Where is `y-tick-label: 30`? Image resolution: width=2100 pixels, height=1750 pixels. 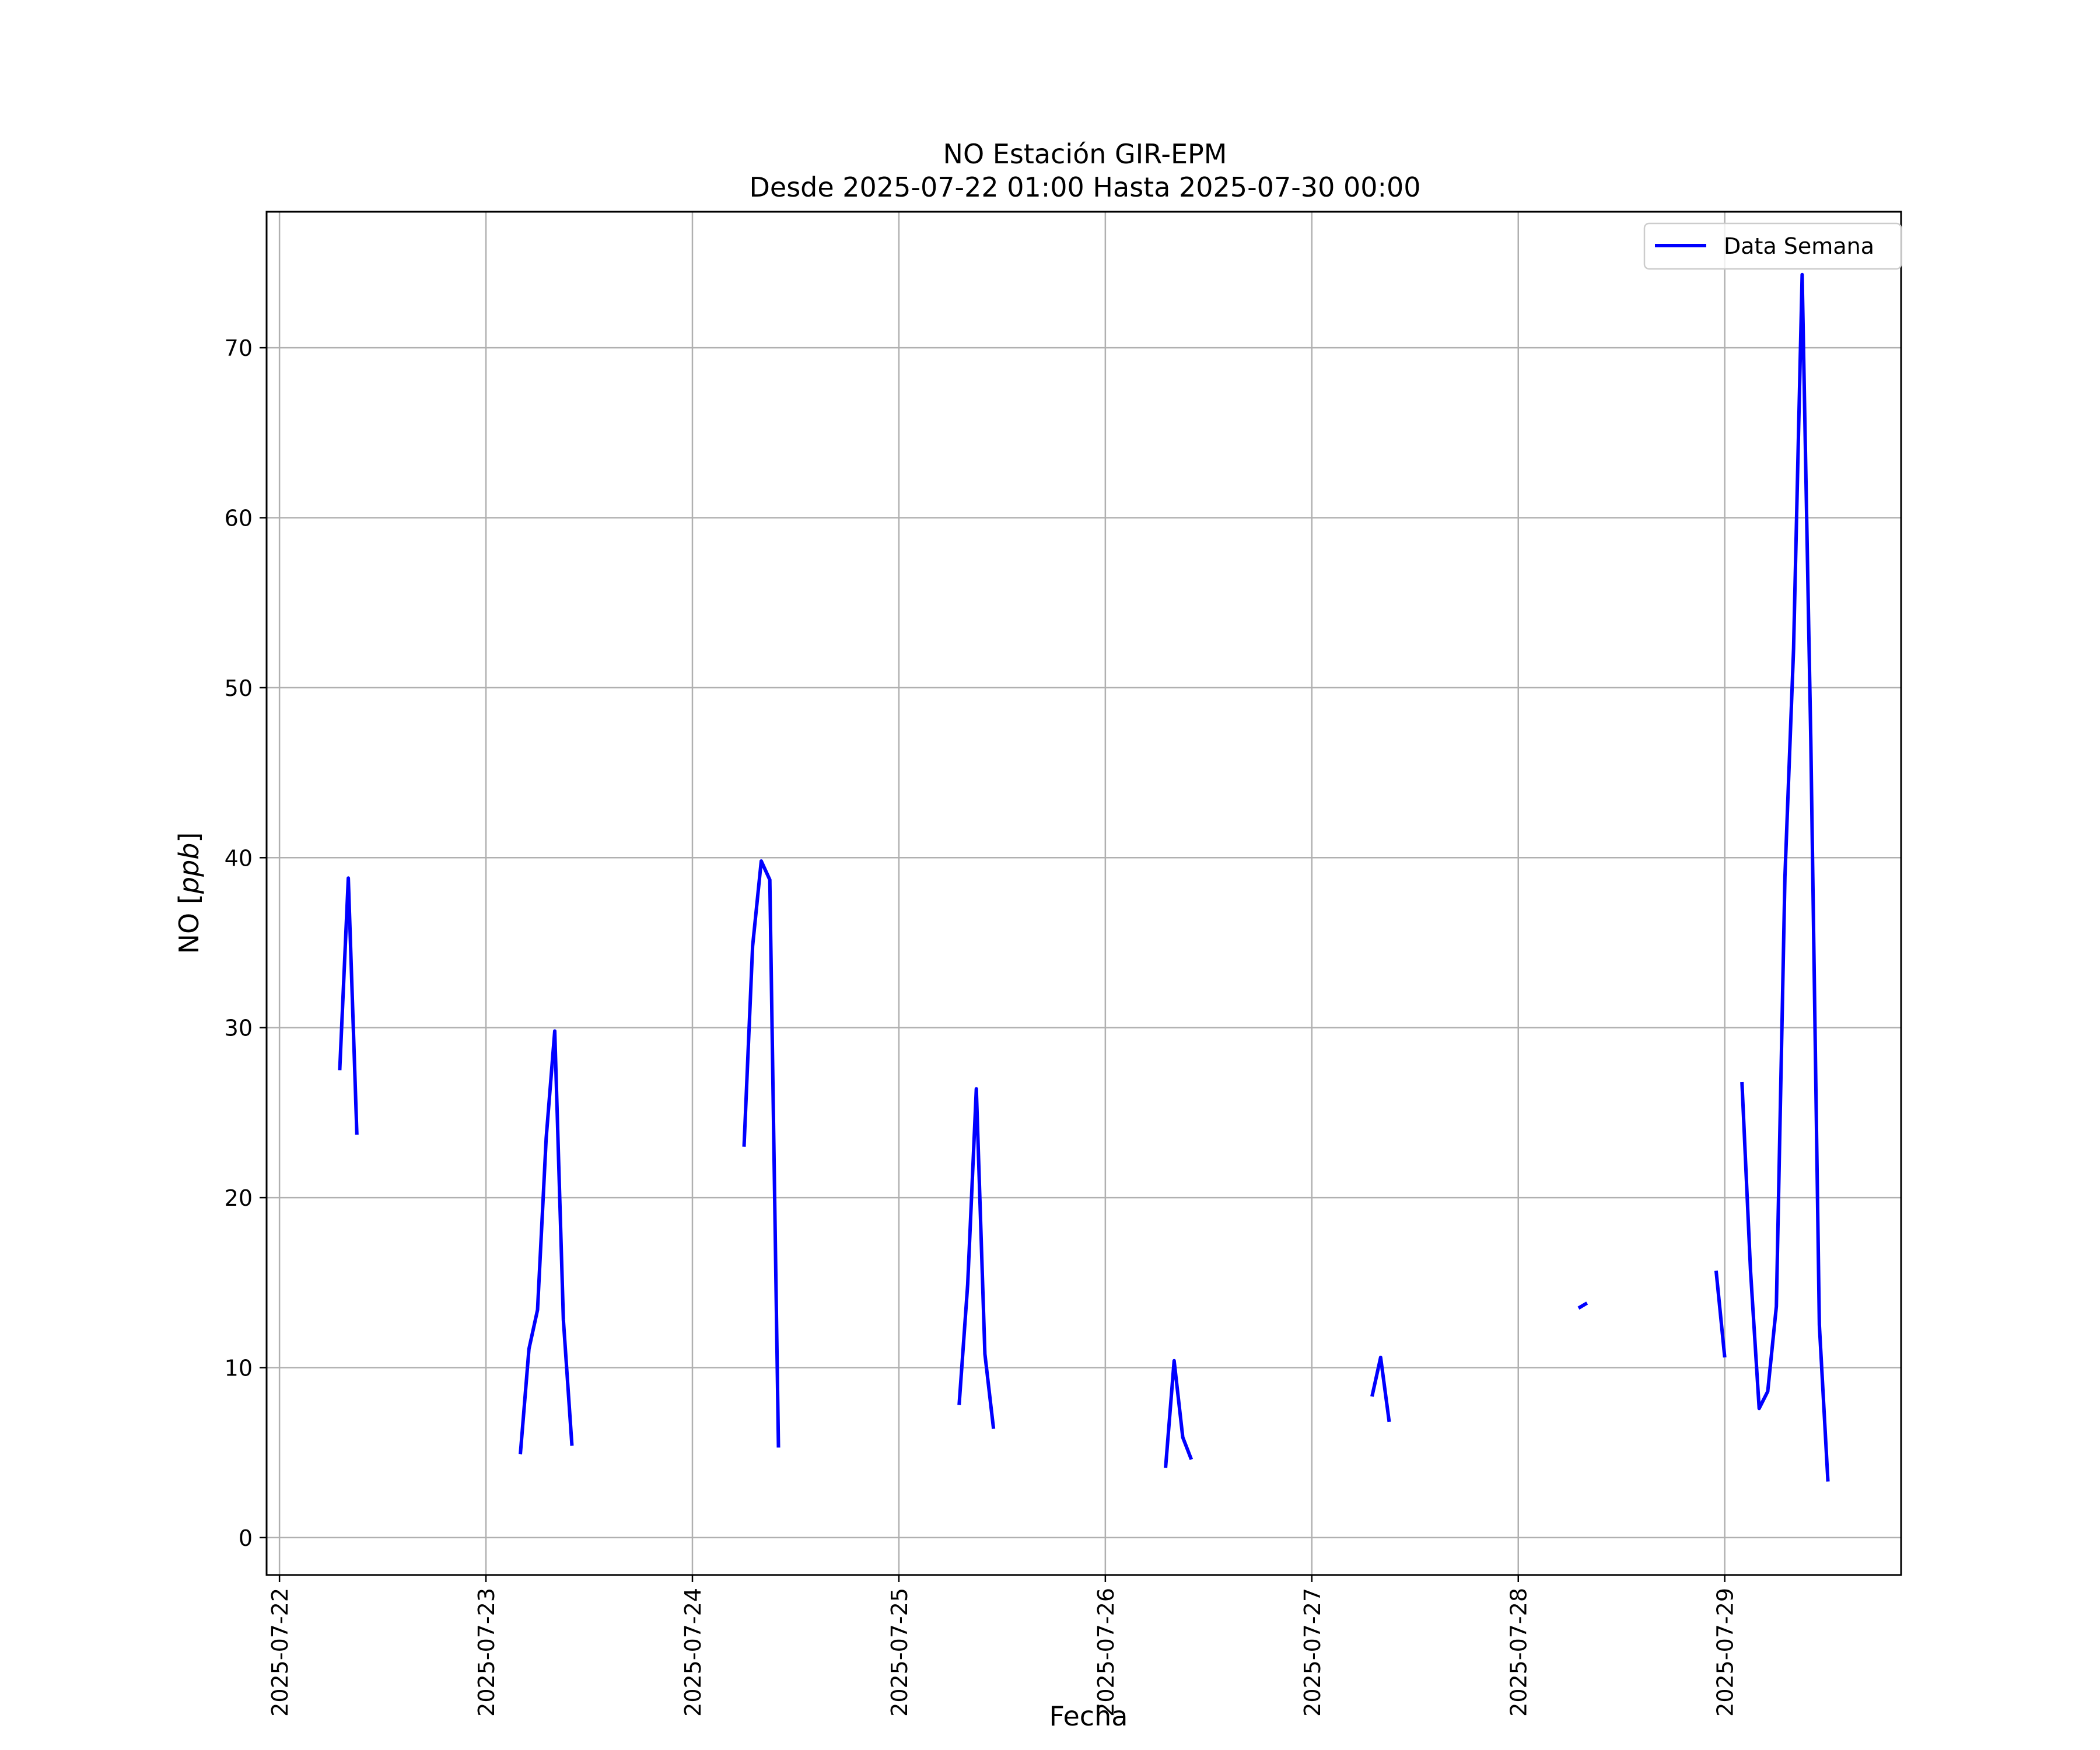
y-tick-label: 30 is located at coordinates (239, 1028).